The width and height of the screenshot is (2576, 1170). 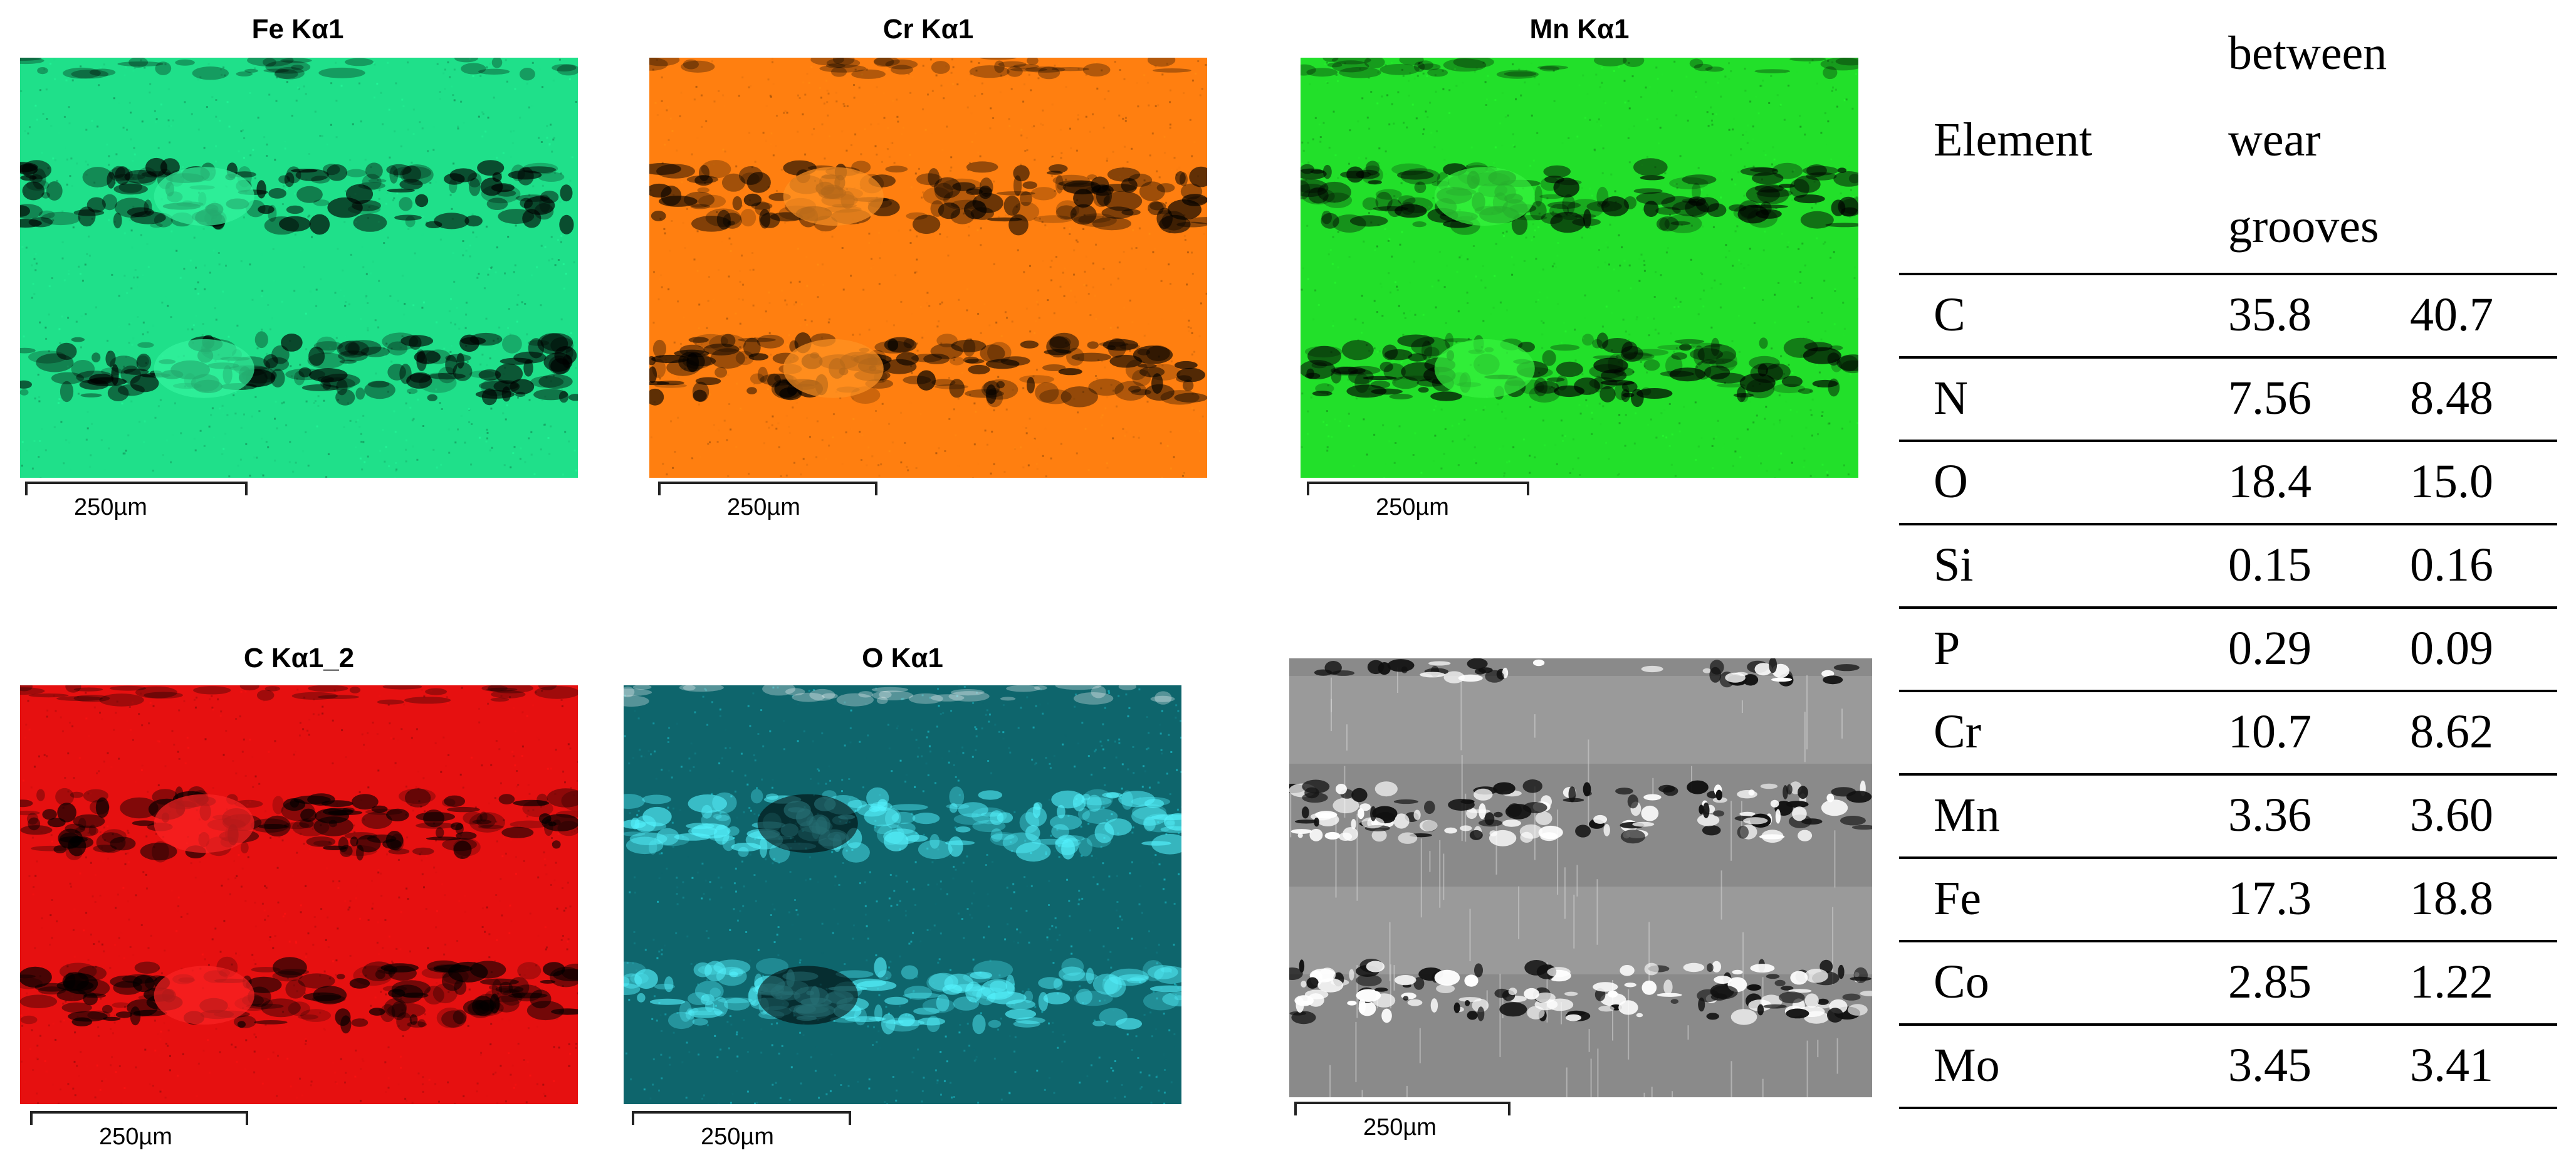 I want to click on sem-scale-label: 250µm, so click(x=1400, y=1127).